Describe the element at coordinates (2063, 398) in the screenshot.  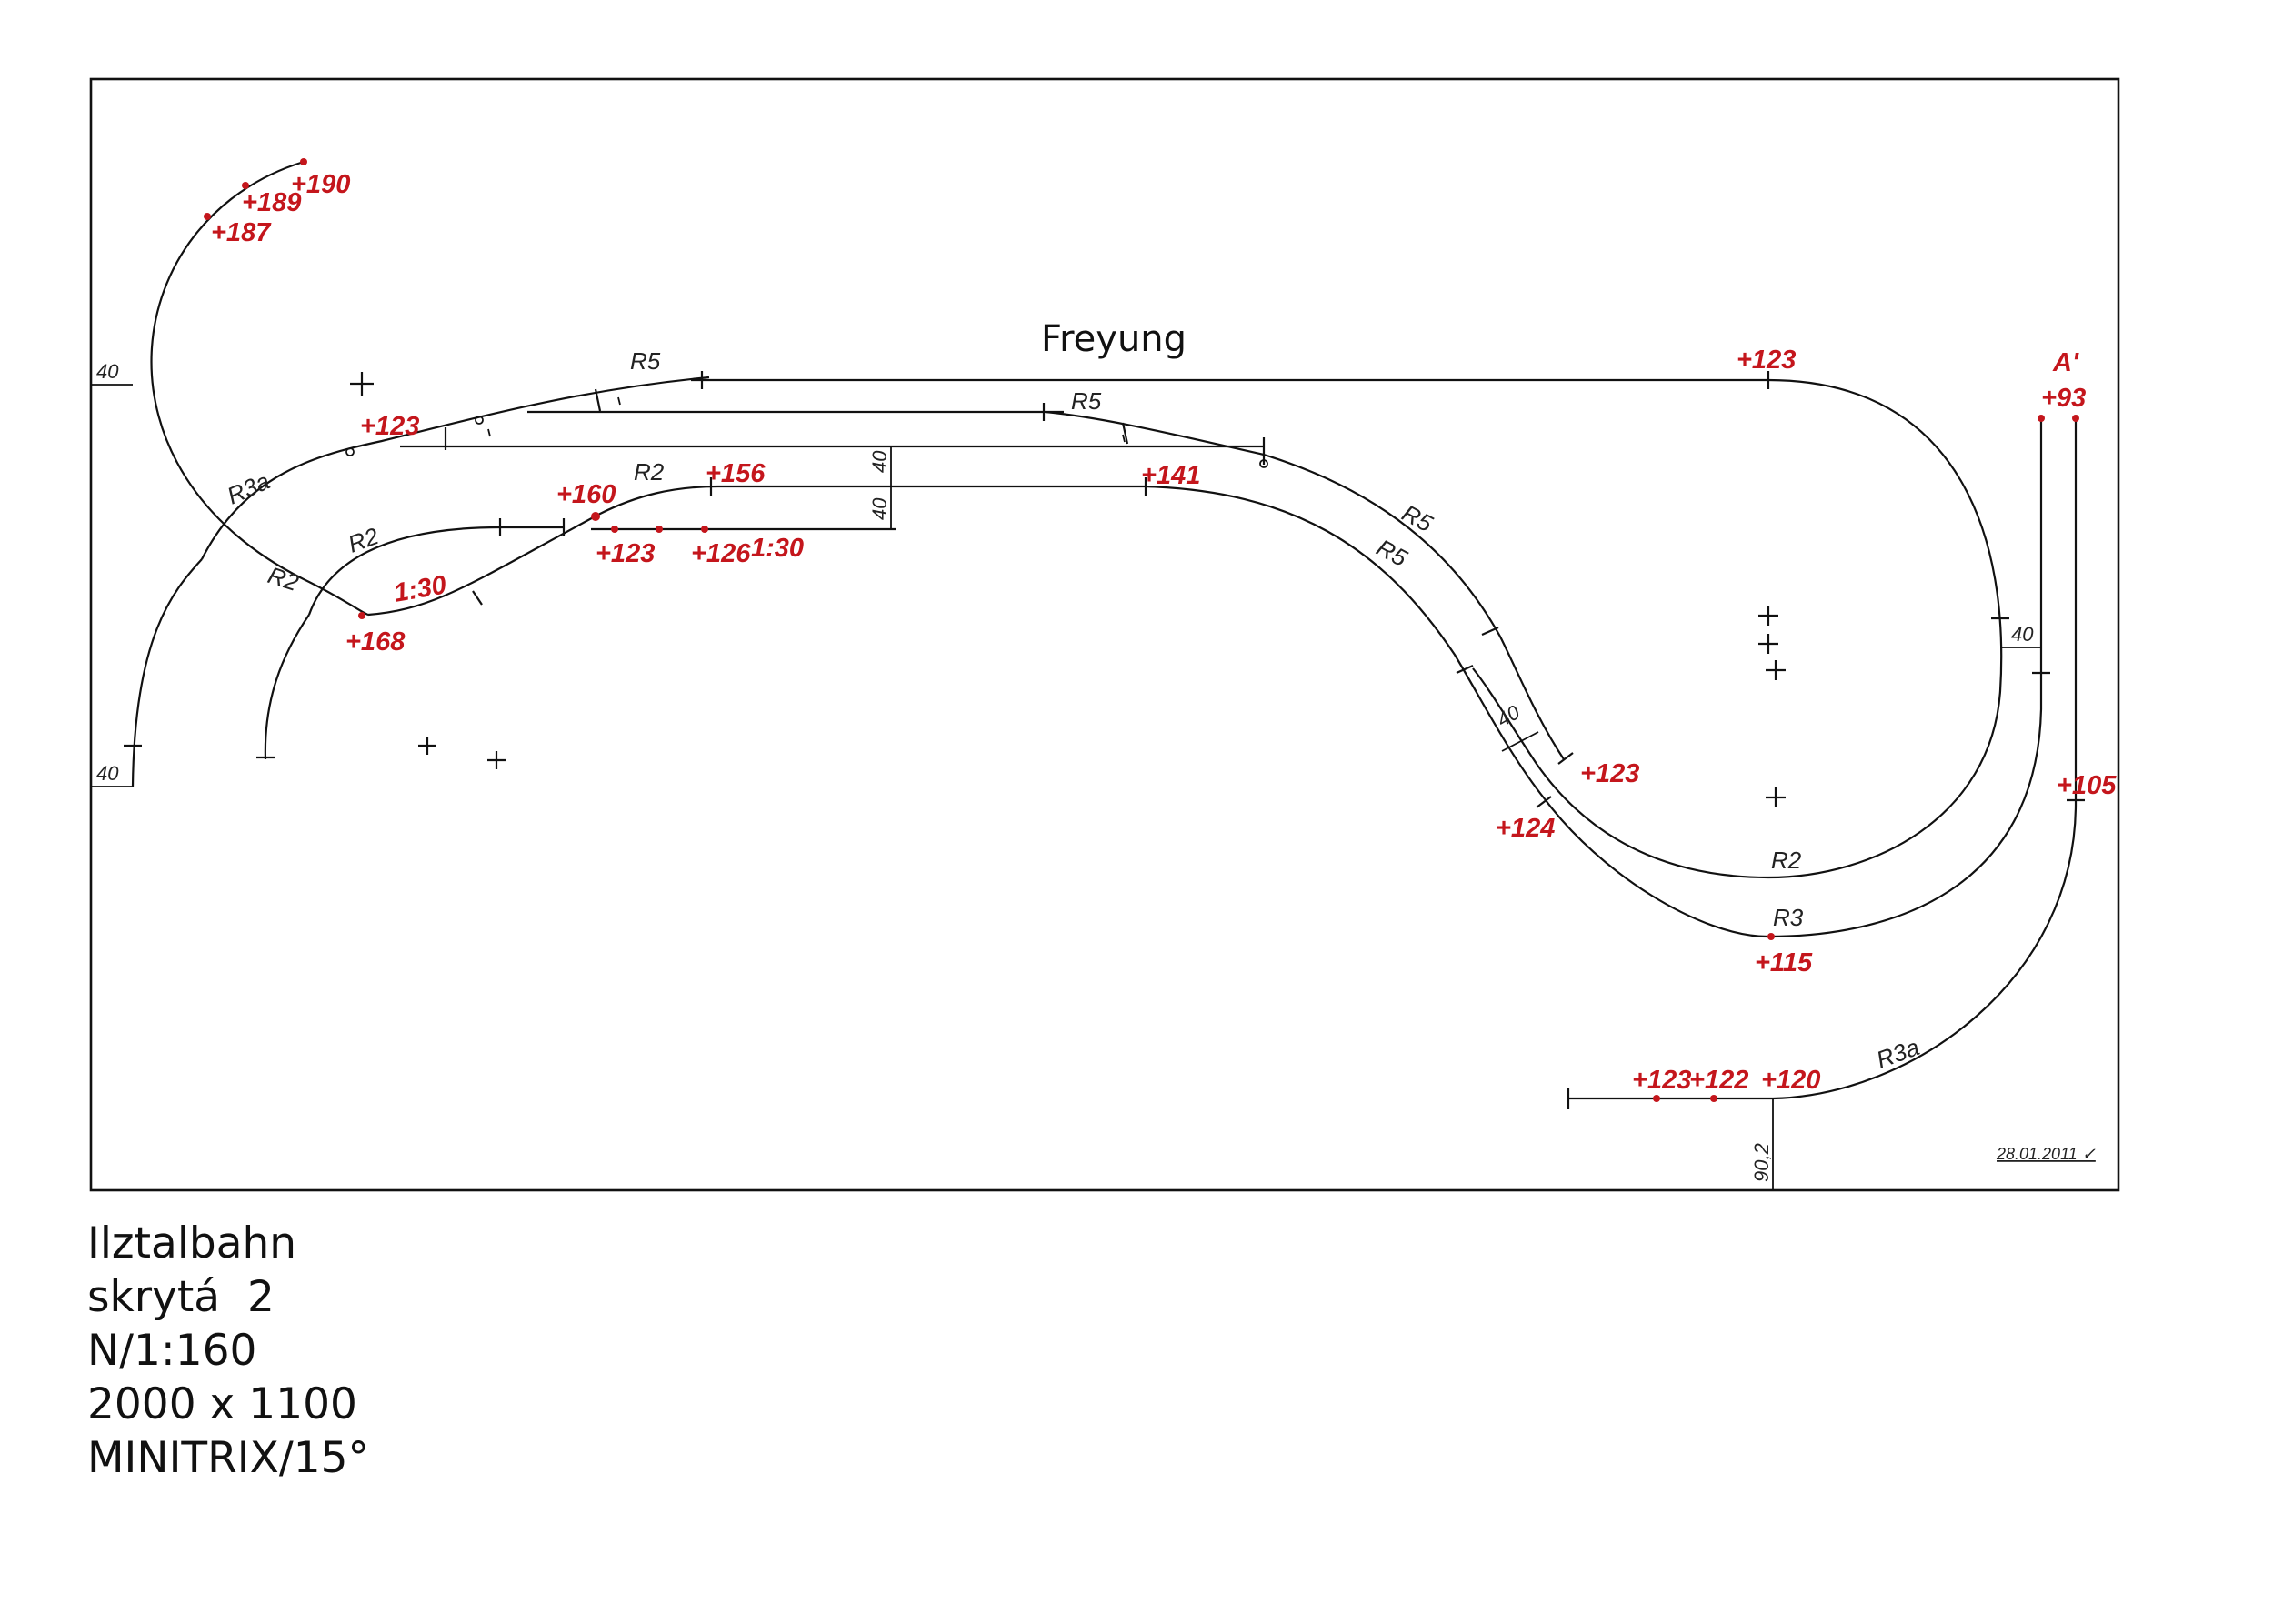
I see `elevation-label: +93` at that location.